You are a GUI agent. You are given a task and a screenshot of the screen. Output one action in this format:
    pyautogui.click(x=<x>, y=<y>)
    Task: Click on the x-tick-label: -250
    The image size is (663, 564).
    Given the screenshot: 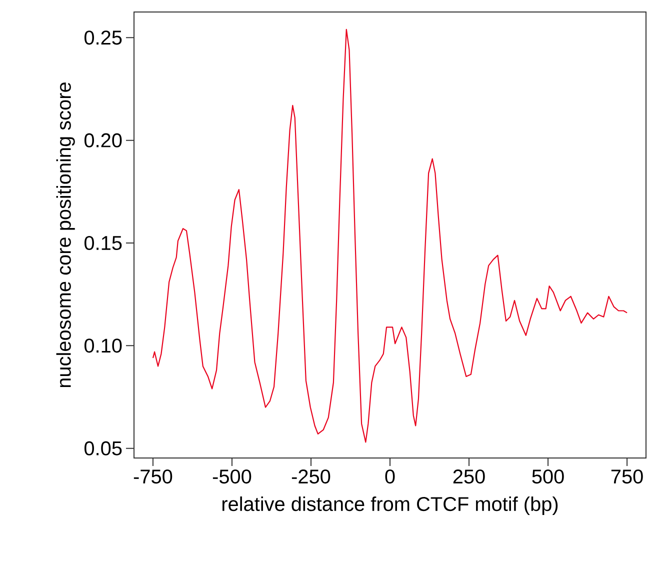 What is the action you would take?
    pyautogui.click(x=311, y=477)
    